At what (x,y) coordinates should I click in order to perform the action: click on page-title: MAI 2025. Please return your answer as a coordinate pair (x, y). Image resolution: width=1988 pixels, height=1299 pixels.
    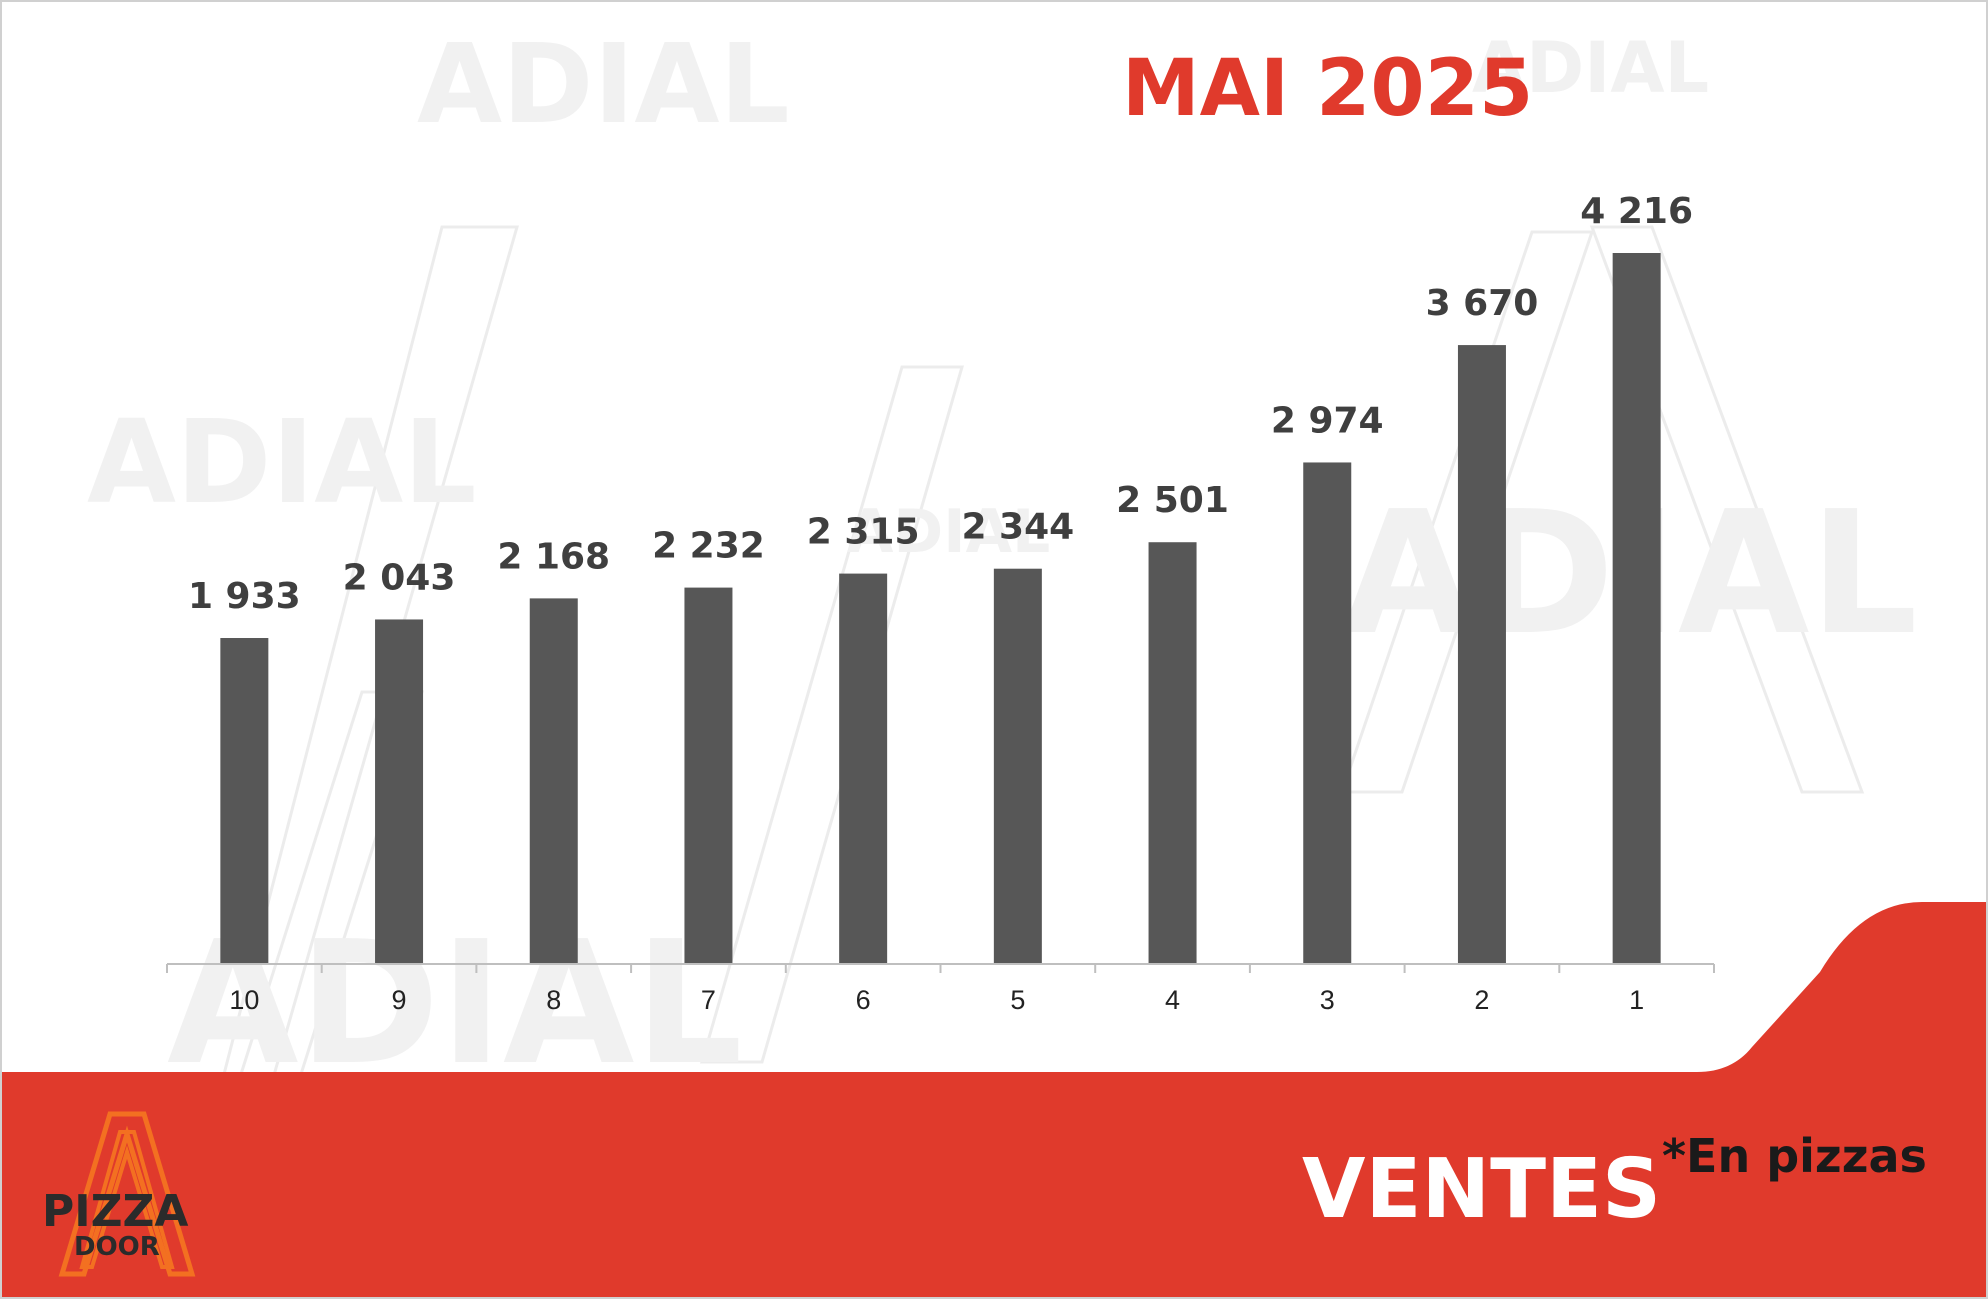
    Looking at the image, I should click on (1327, 89).